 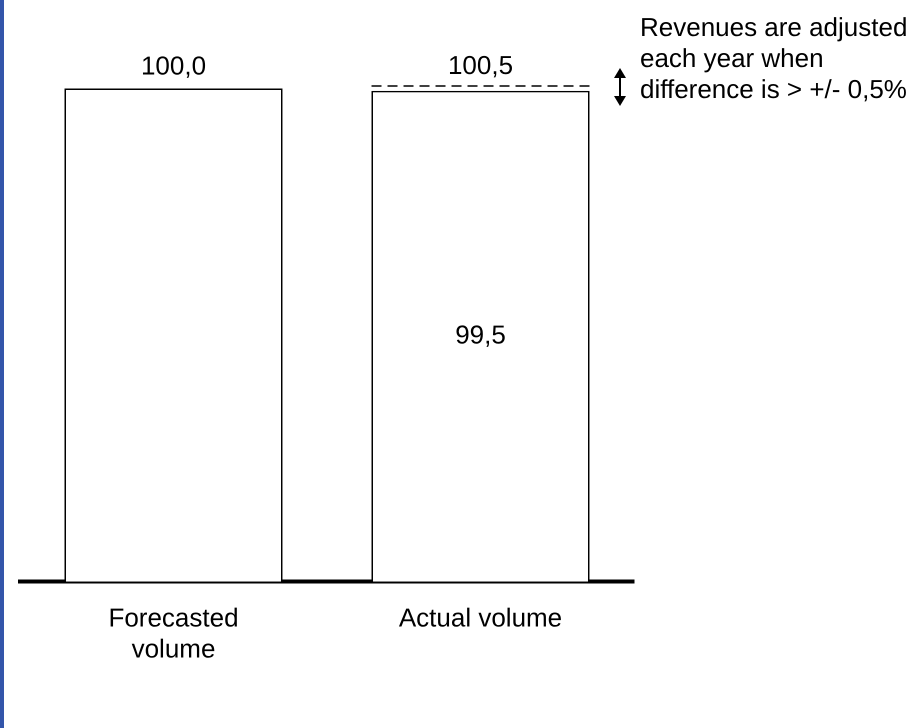 I want to click on data-label: 100,0, so click(x=173, y=65).